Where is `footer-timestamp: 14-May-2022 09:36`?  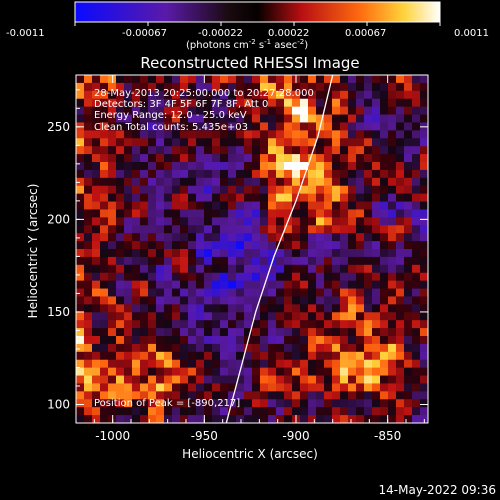 footer-timestamp: 14-May-2022 09:36 is located at coordinates (437, 490).